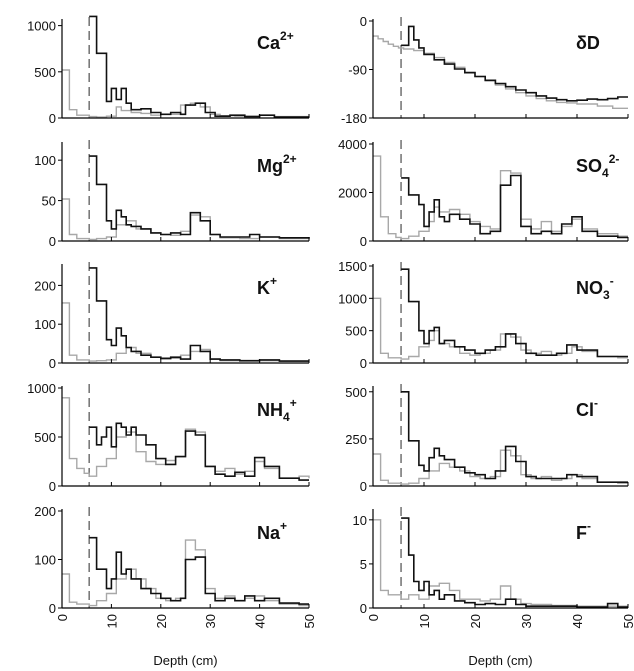  I want to click on panel-3: 0 2000 4000 SO42-, so click(483, 193).